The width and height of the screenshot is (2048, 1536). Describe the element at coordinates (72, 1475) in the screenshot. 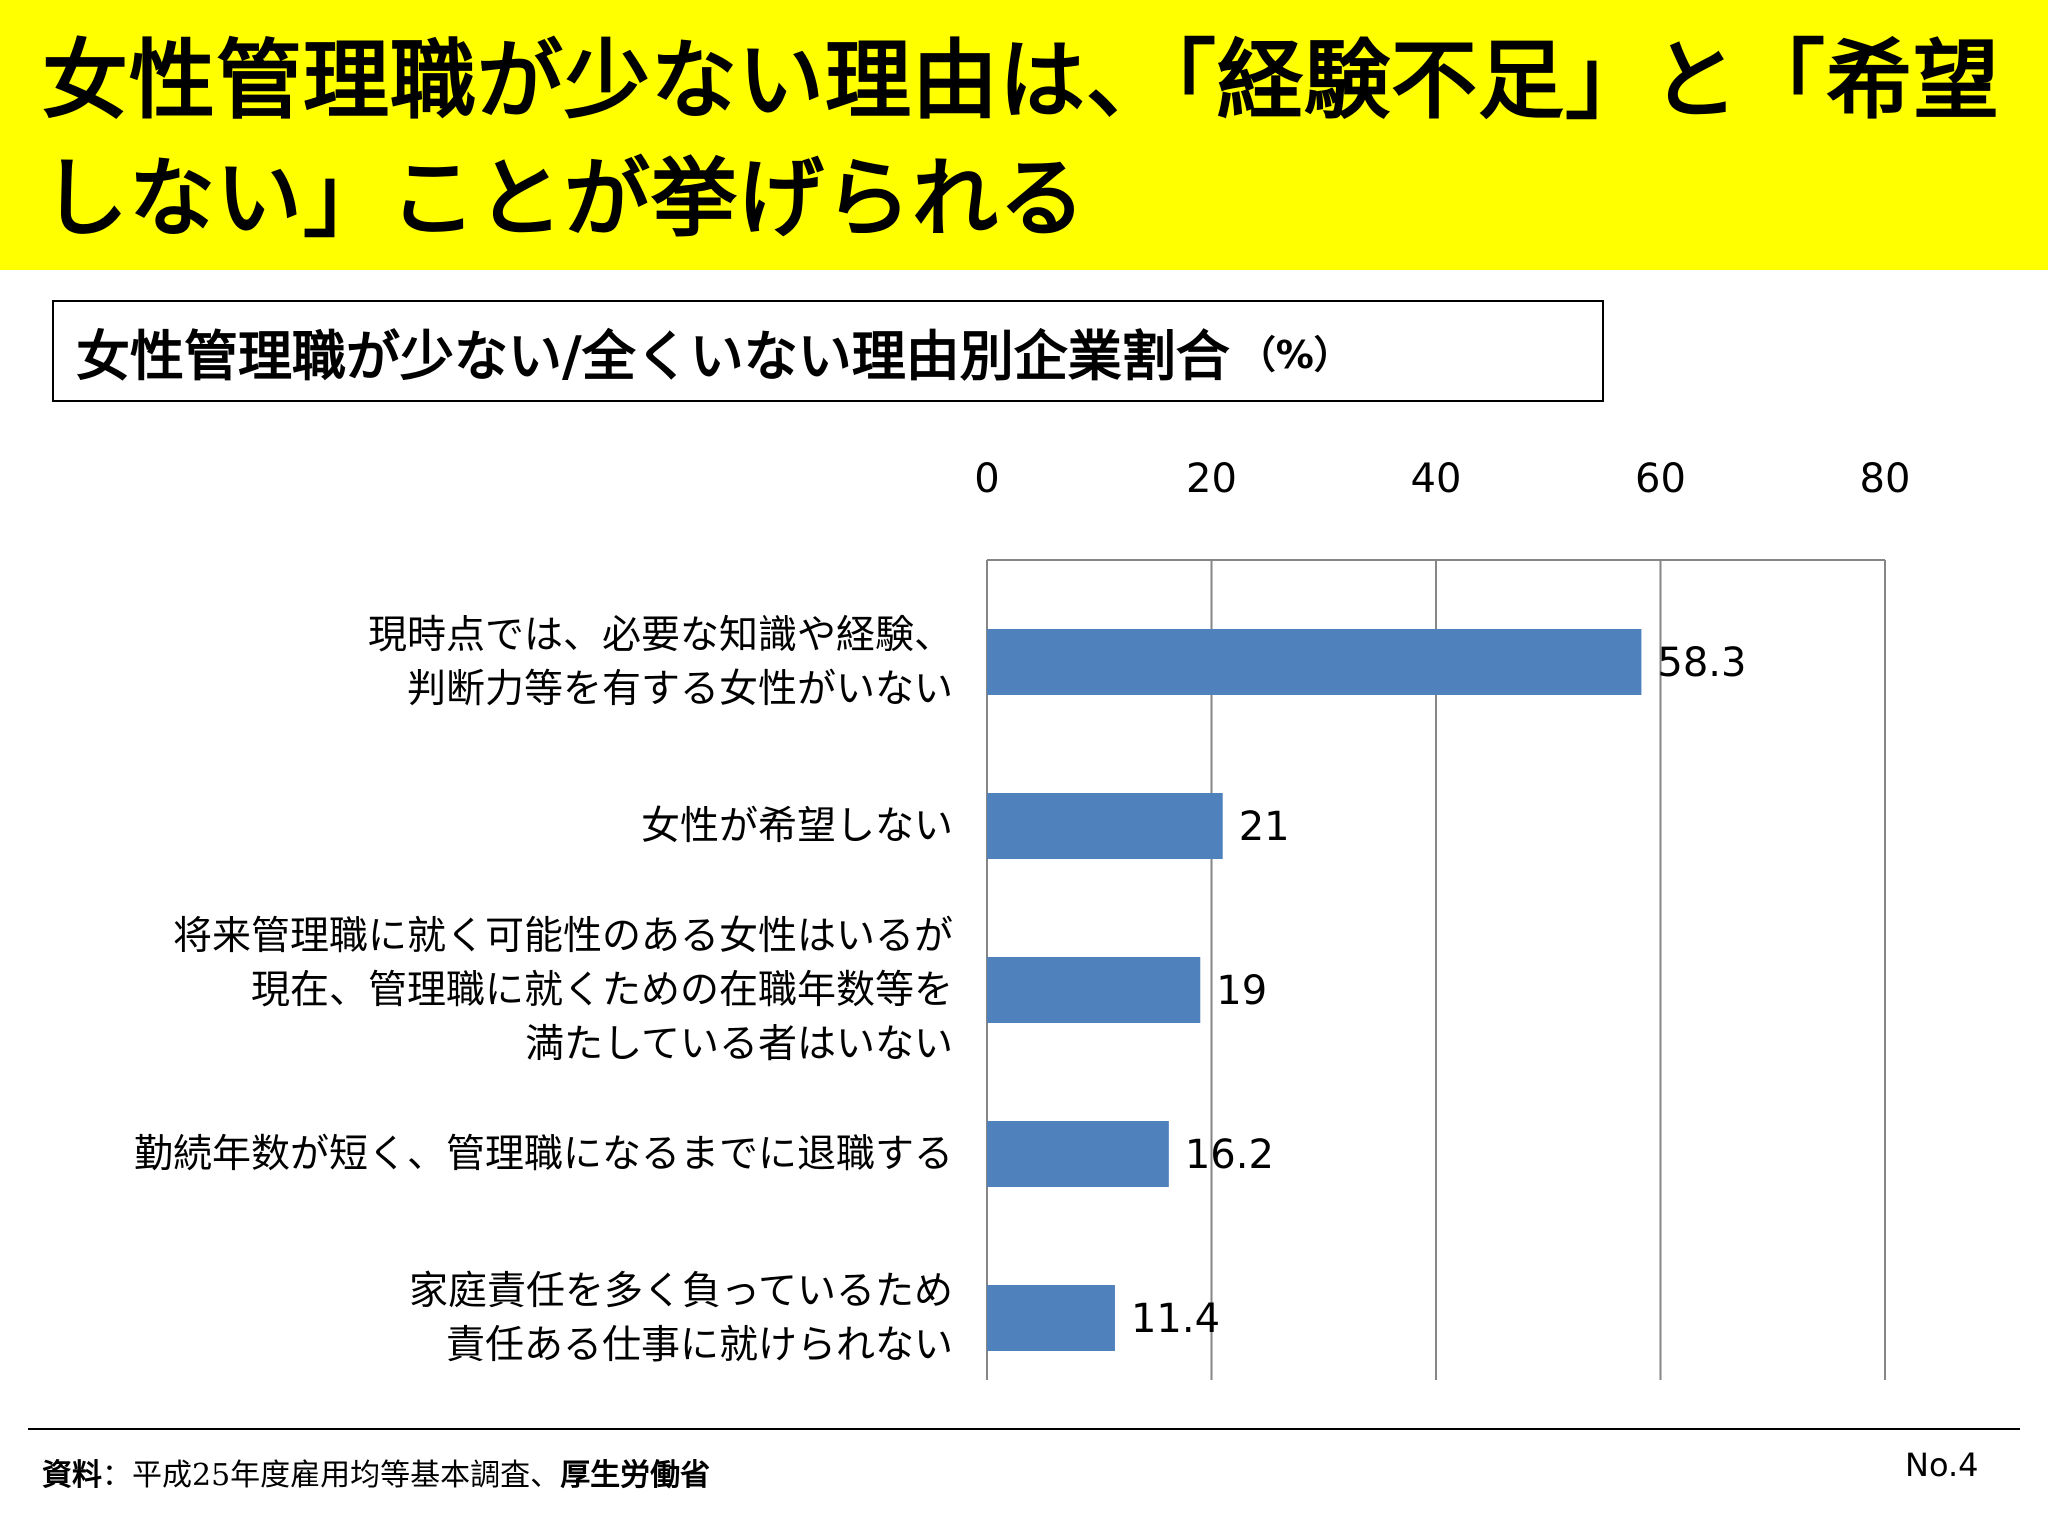

I see `source-label: 資料` at that location.